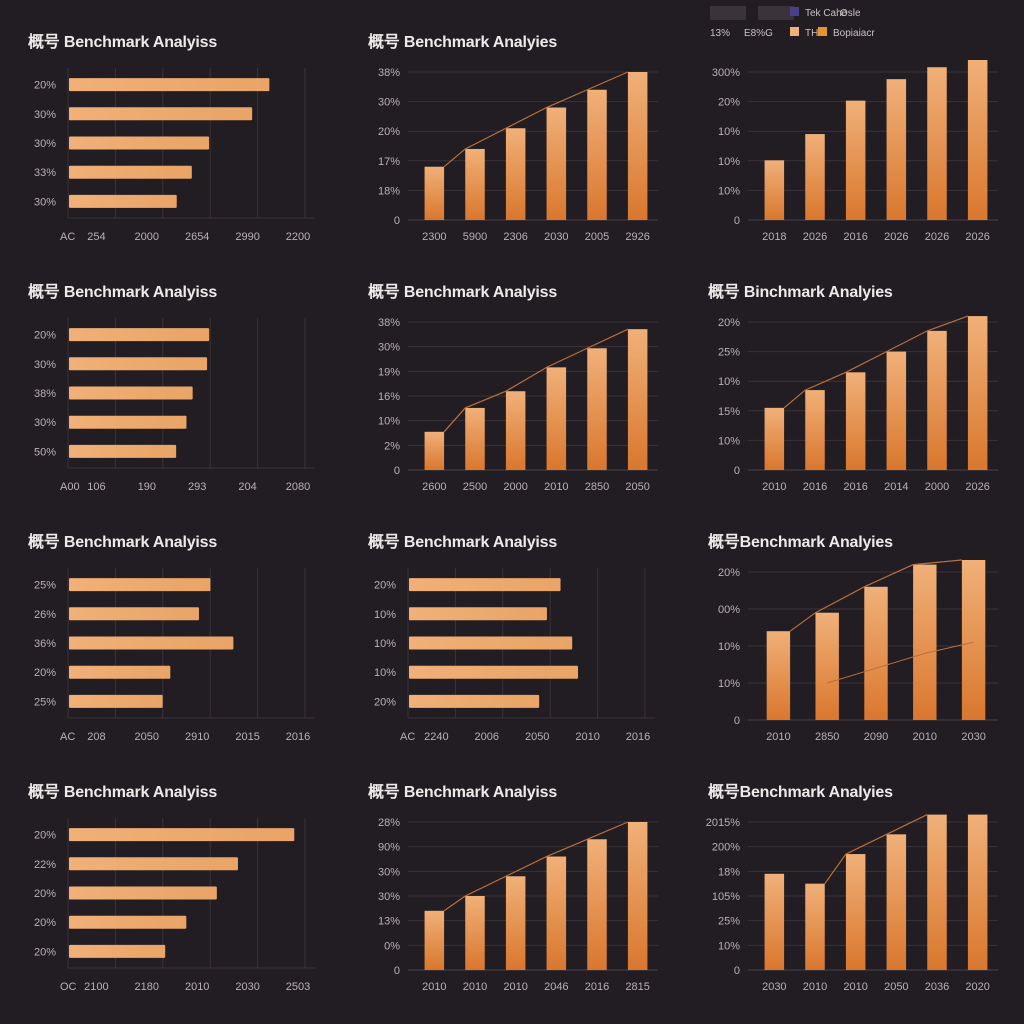 The width and height of the screenshot is (1024, 1024). Describe the element at coordinates (826, 13) in the screenshot. I see `legend-label: Tek Cahe` at that location.